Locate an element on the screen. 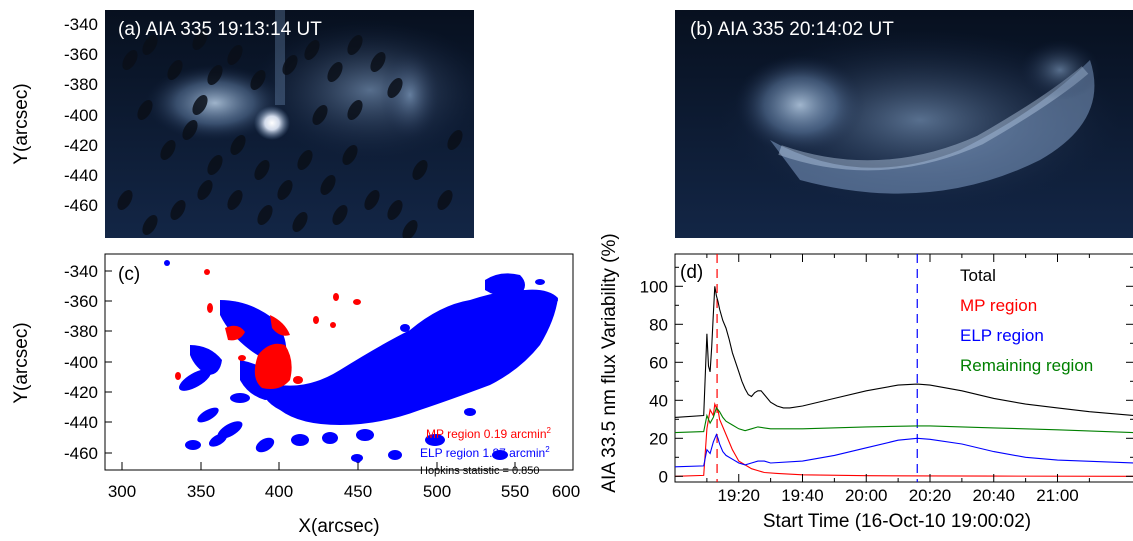 This screenshot has height=541, width=1133. panel-a-image is located at coordinates (289, 124).